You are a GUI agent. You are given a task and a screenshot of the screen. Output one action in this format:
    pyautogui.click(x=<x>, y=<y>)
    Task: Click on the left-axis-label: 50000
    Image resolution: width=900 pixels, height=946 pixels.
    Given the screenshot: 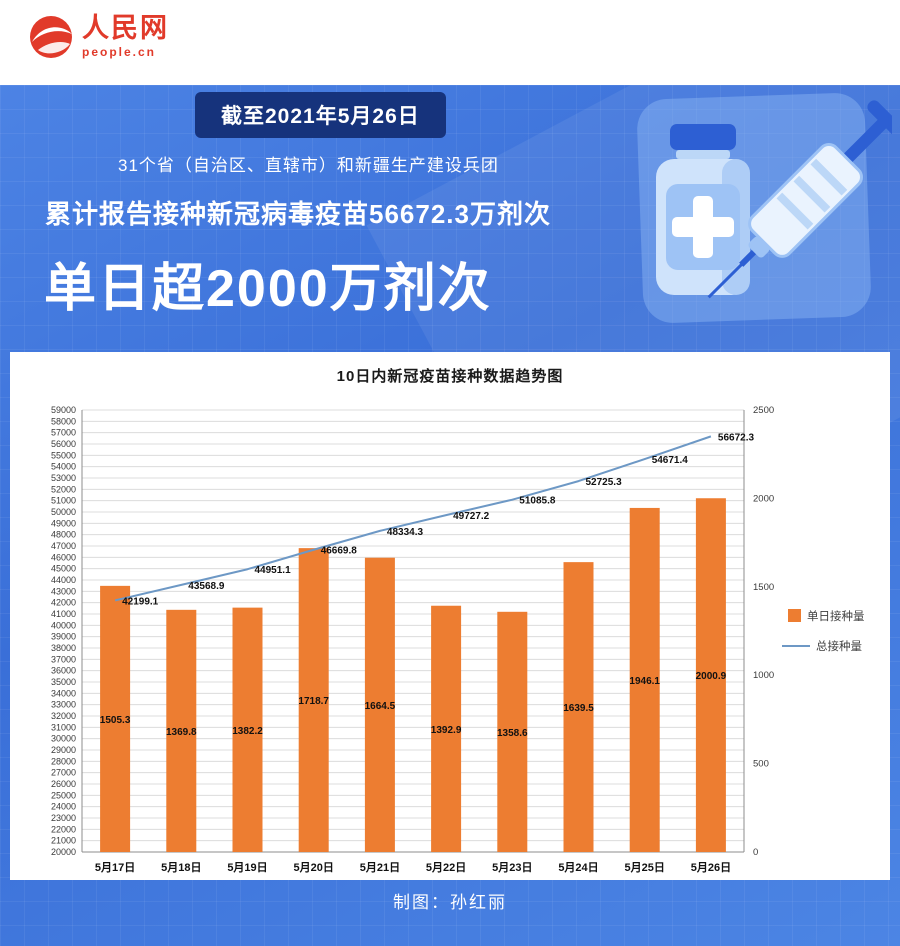 What is the action you would take?
    pyautogui.click(x=63, y=512)
    